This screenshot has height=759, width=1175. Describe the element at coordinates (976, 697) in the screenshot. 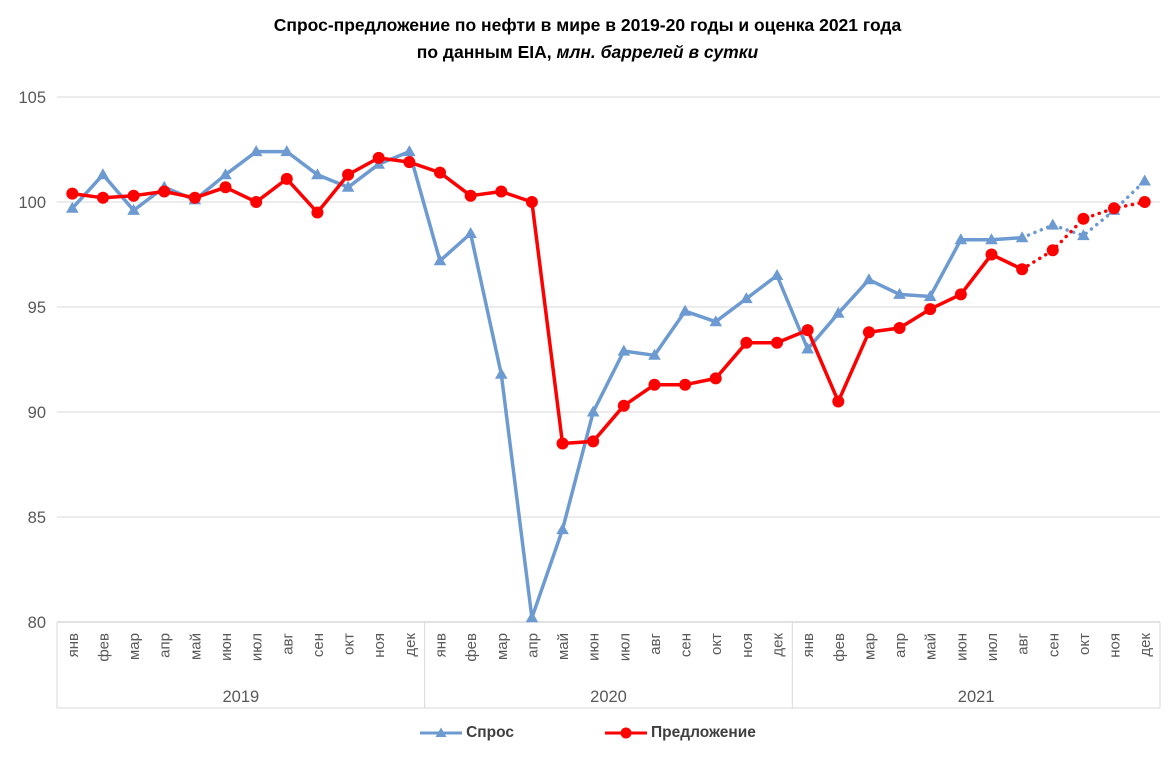

I see `year-label: 2021` at that location.